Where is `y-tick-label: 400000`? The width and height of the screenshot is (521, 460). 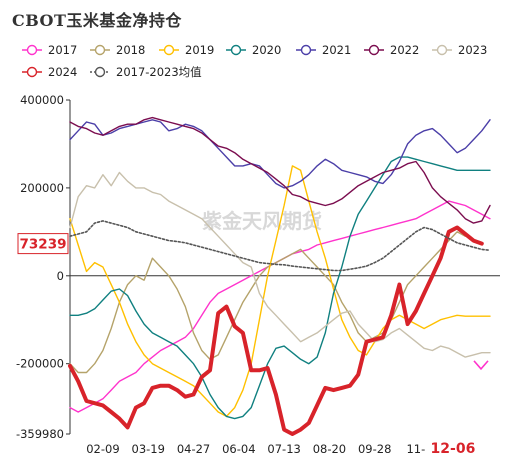 y-tick-label: 400000 is located at coordinates (42, 100).